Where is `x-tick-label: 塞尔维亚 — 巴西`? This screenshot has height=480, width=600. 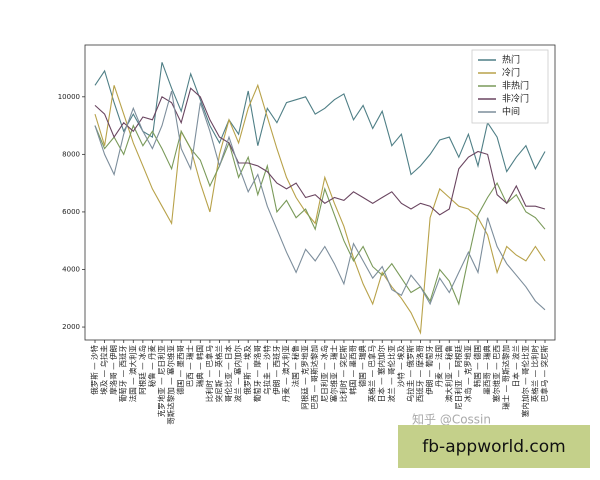
x-tick-label: 塞尔维亚 — 巴西 is located at coordinates (496, 374).